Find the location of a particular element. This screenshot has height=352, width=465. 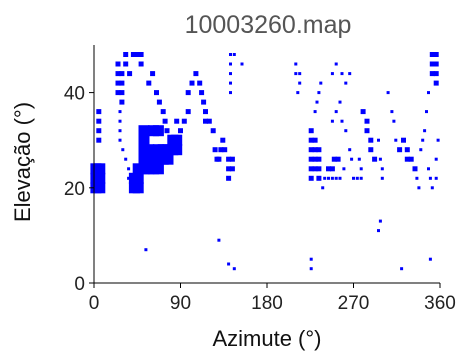

x-axis-label: Azimute (°) is located at coordinates (266, 338).